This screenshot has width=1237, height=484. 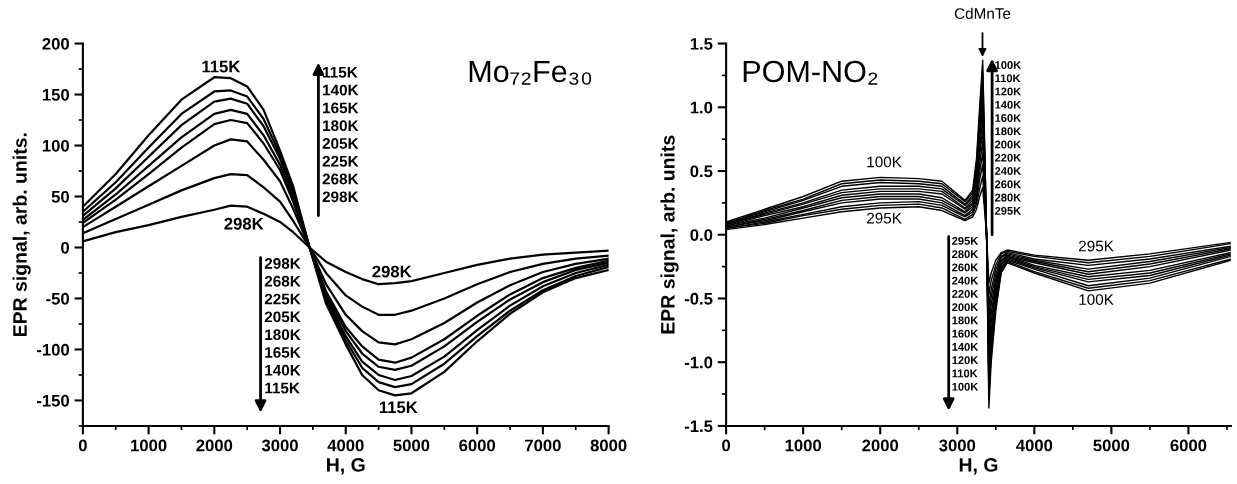 I want to click on y-tick-label: -1.0, so click(x=698, y=362).